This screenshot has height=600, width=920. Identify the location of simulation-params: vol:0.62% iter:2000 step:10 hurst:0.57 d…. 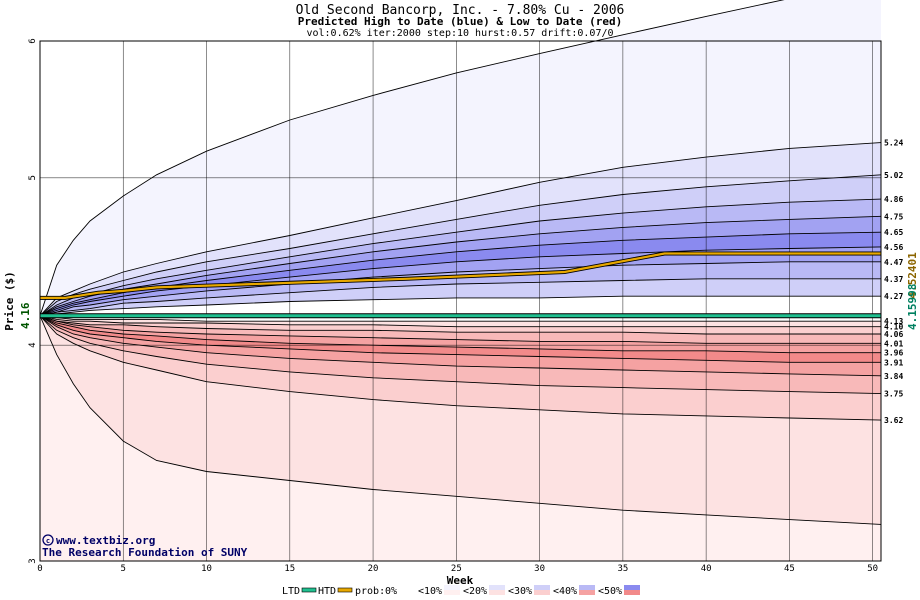
(459, 33).